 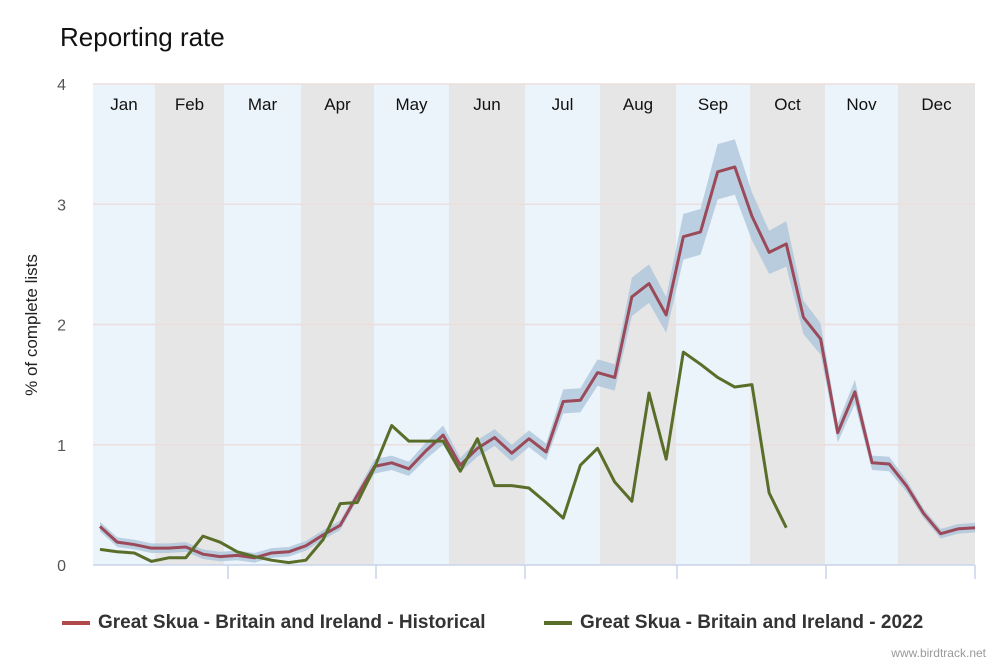 I want to click on y-tick-label: 4, so click(x=61, y=85).